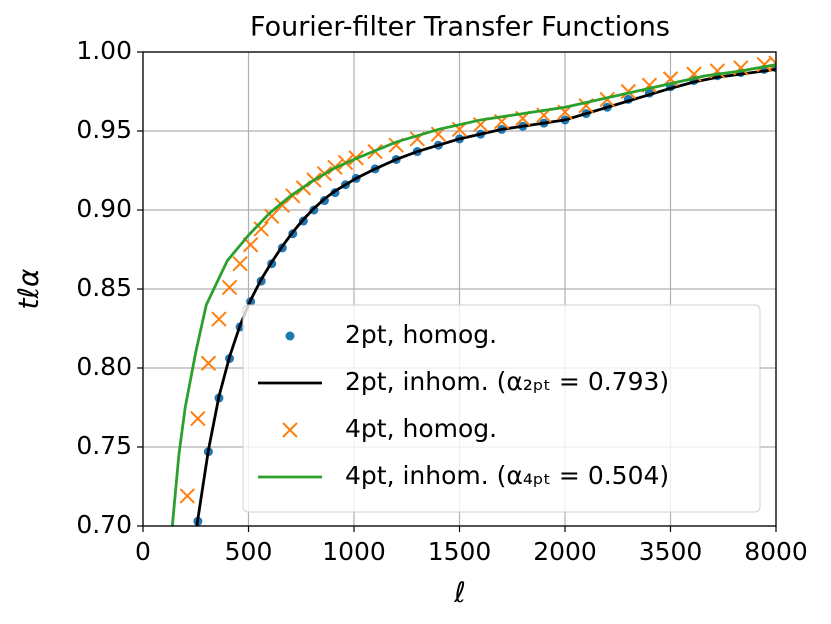 The width and height of the screenshot is (831, 624). Describe the element at coordinates (104, 208) in the screenshot. I see `y-tick-label: 0.90` at that location.